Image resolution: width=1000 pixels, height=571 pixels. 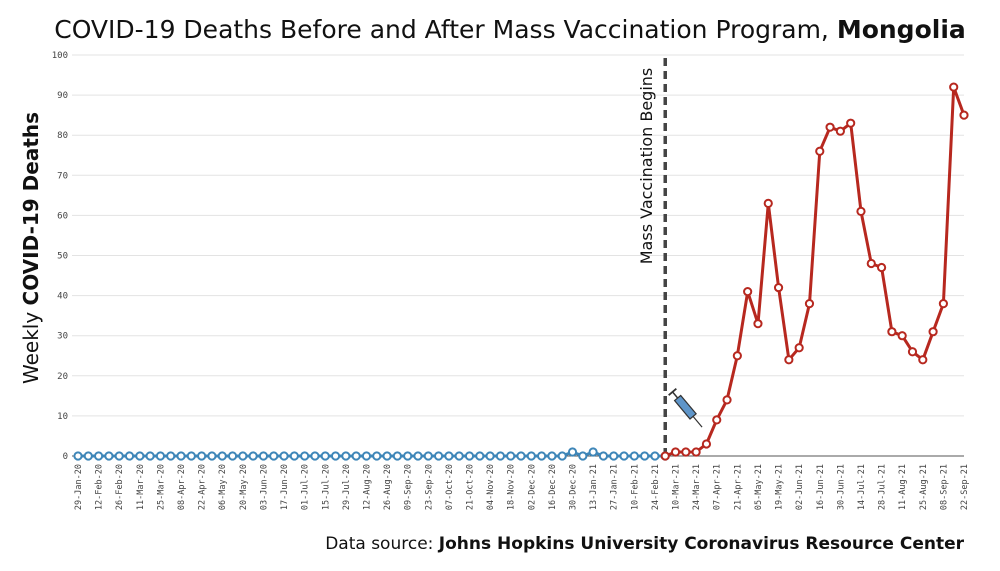 What do you see at coordinates (60, 56) in the screenshot?
I see `y-tick-label: 100` at bounding box center [60, 56].